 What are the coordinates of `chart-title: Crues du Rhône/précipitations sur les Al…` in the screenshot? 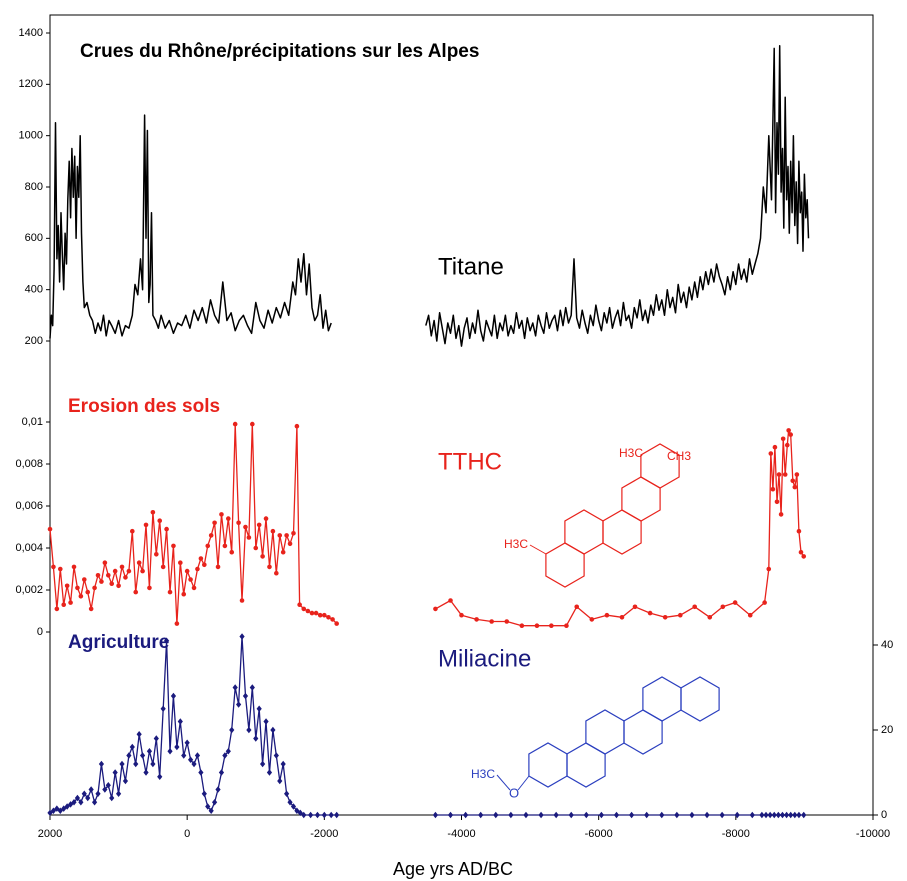 It's located at (279, 51).